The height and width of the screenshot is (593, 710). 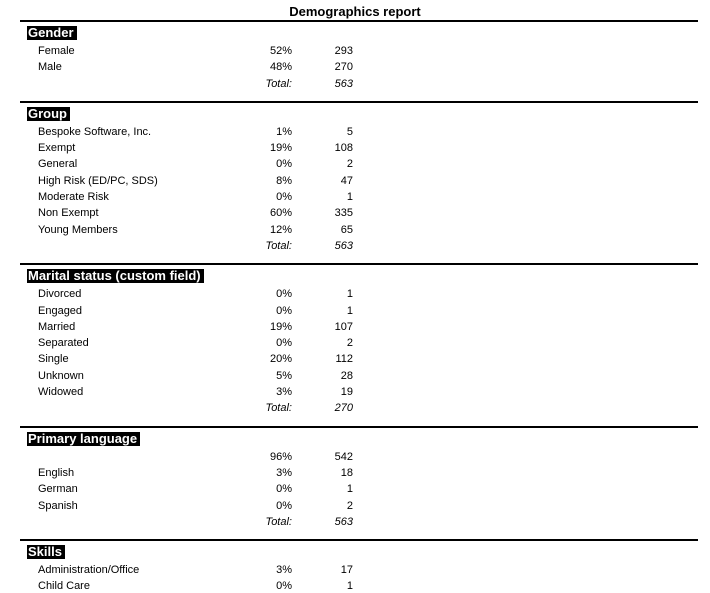 What do you see at coordinates (355, 343) in the screenshot?
I see `table-row: Separated 0% 2` at bounding box center [355, 343].